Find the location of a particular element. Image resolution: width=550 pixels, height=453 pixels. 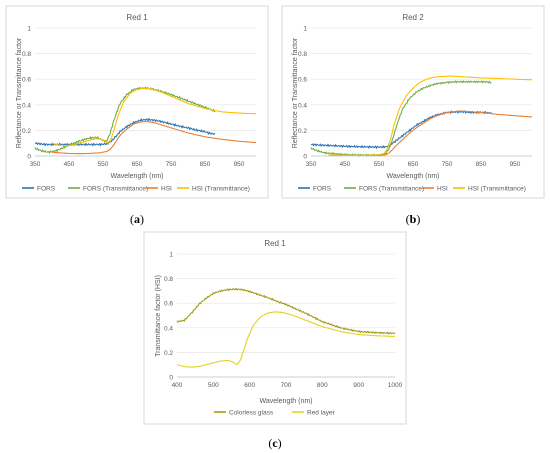

chart-a-plot: 0 0.2 0.4 0.6 0.8 1 350 450 550 650 750 850 950 is located at coordinates (139, 97).